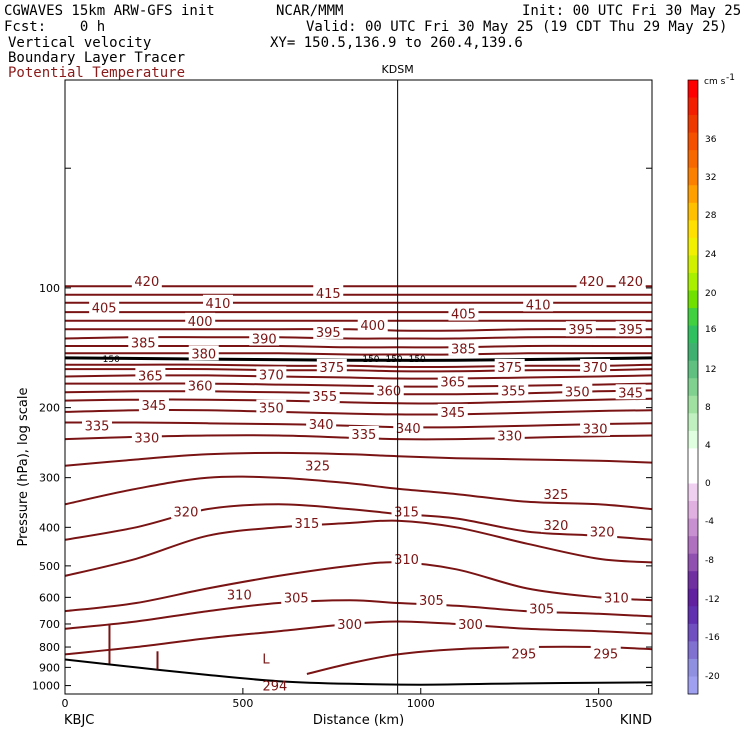 The width and height of the screenshot is (740, 740). I want to click on forecast-hour: Fcst: 0 h, so click(55, 27).